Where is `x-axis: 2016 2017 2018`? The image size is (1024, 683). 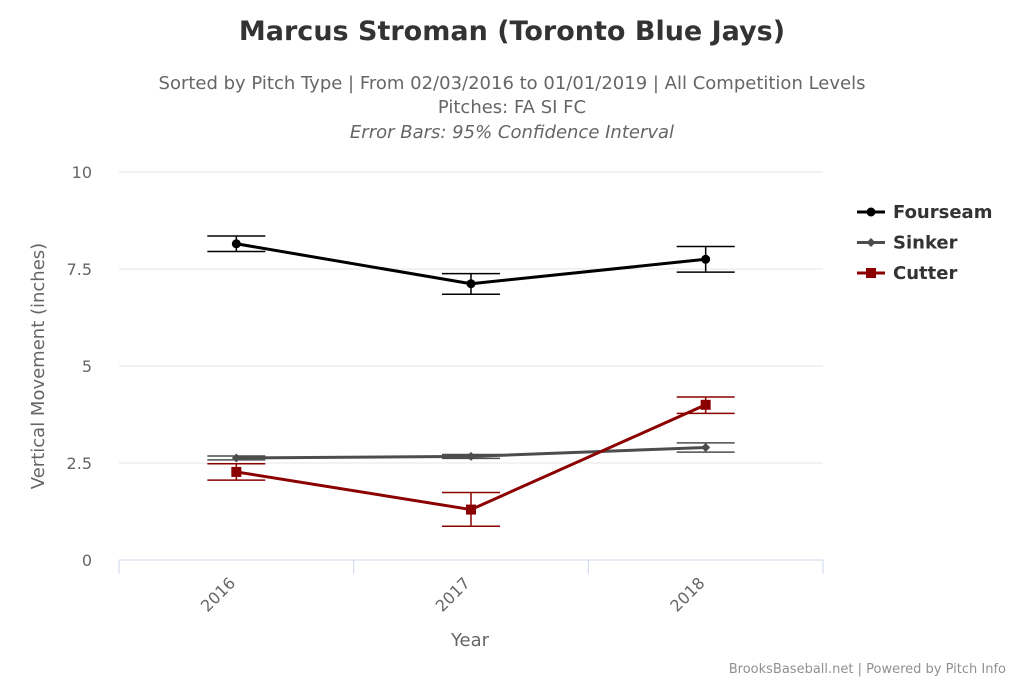
x-axis: 2016 2017 2018 is located at coordinates (471, 587).